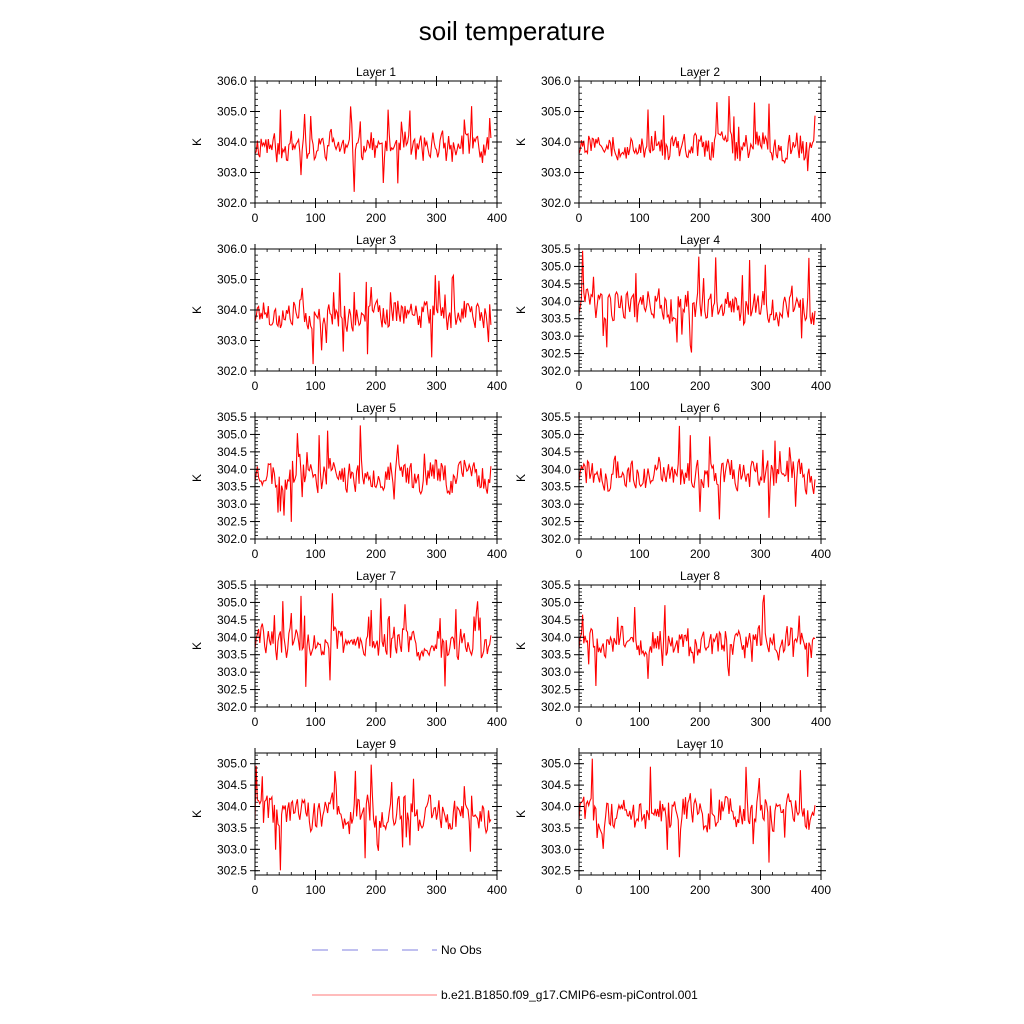  I want to click on panel-title: Layer 2, so click(700, 72).